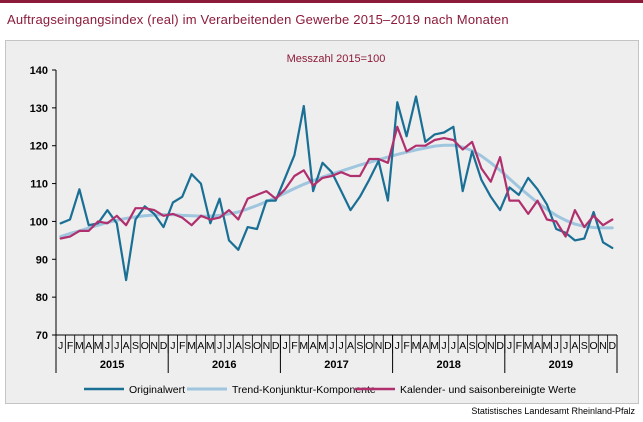  I want to click on y-tick-label: 90, so click(42, 260).